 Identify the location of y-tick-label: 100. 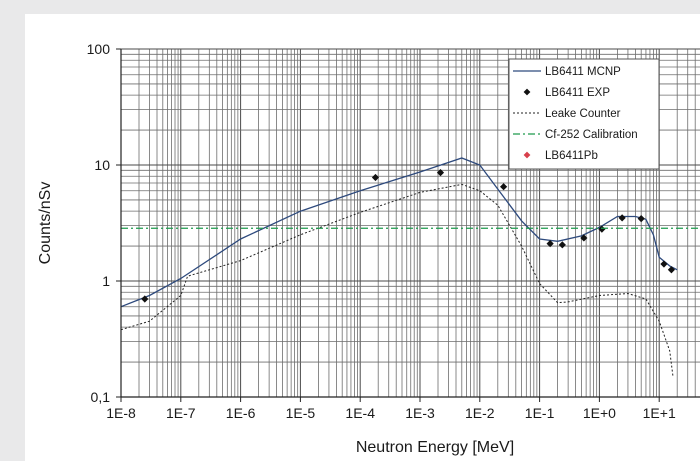
(99, 49).